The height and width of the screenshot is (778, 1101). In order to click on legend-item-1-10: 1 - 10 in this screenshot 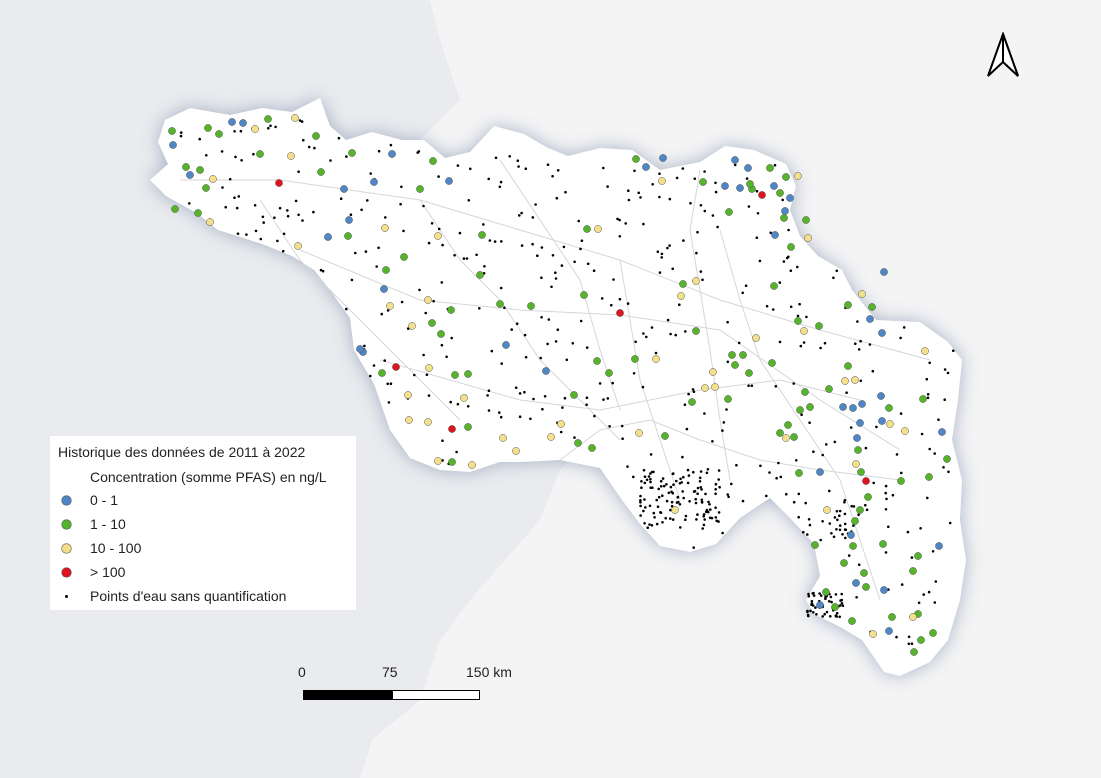, I will do `click(200, 526)`.